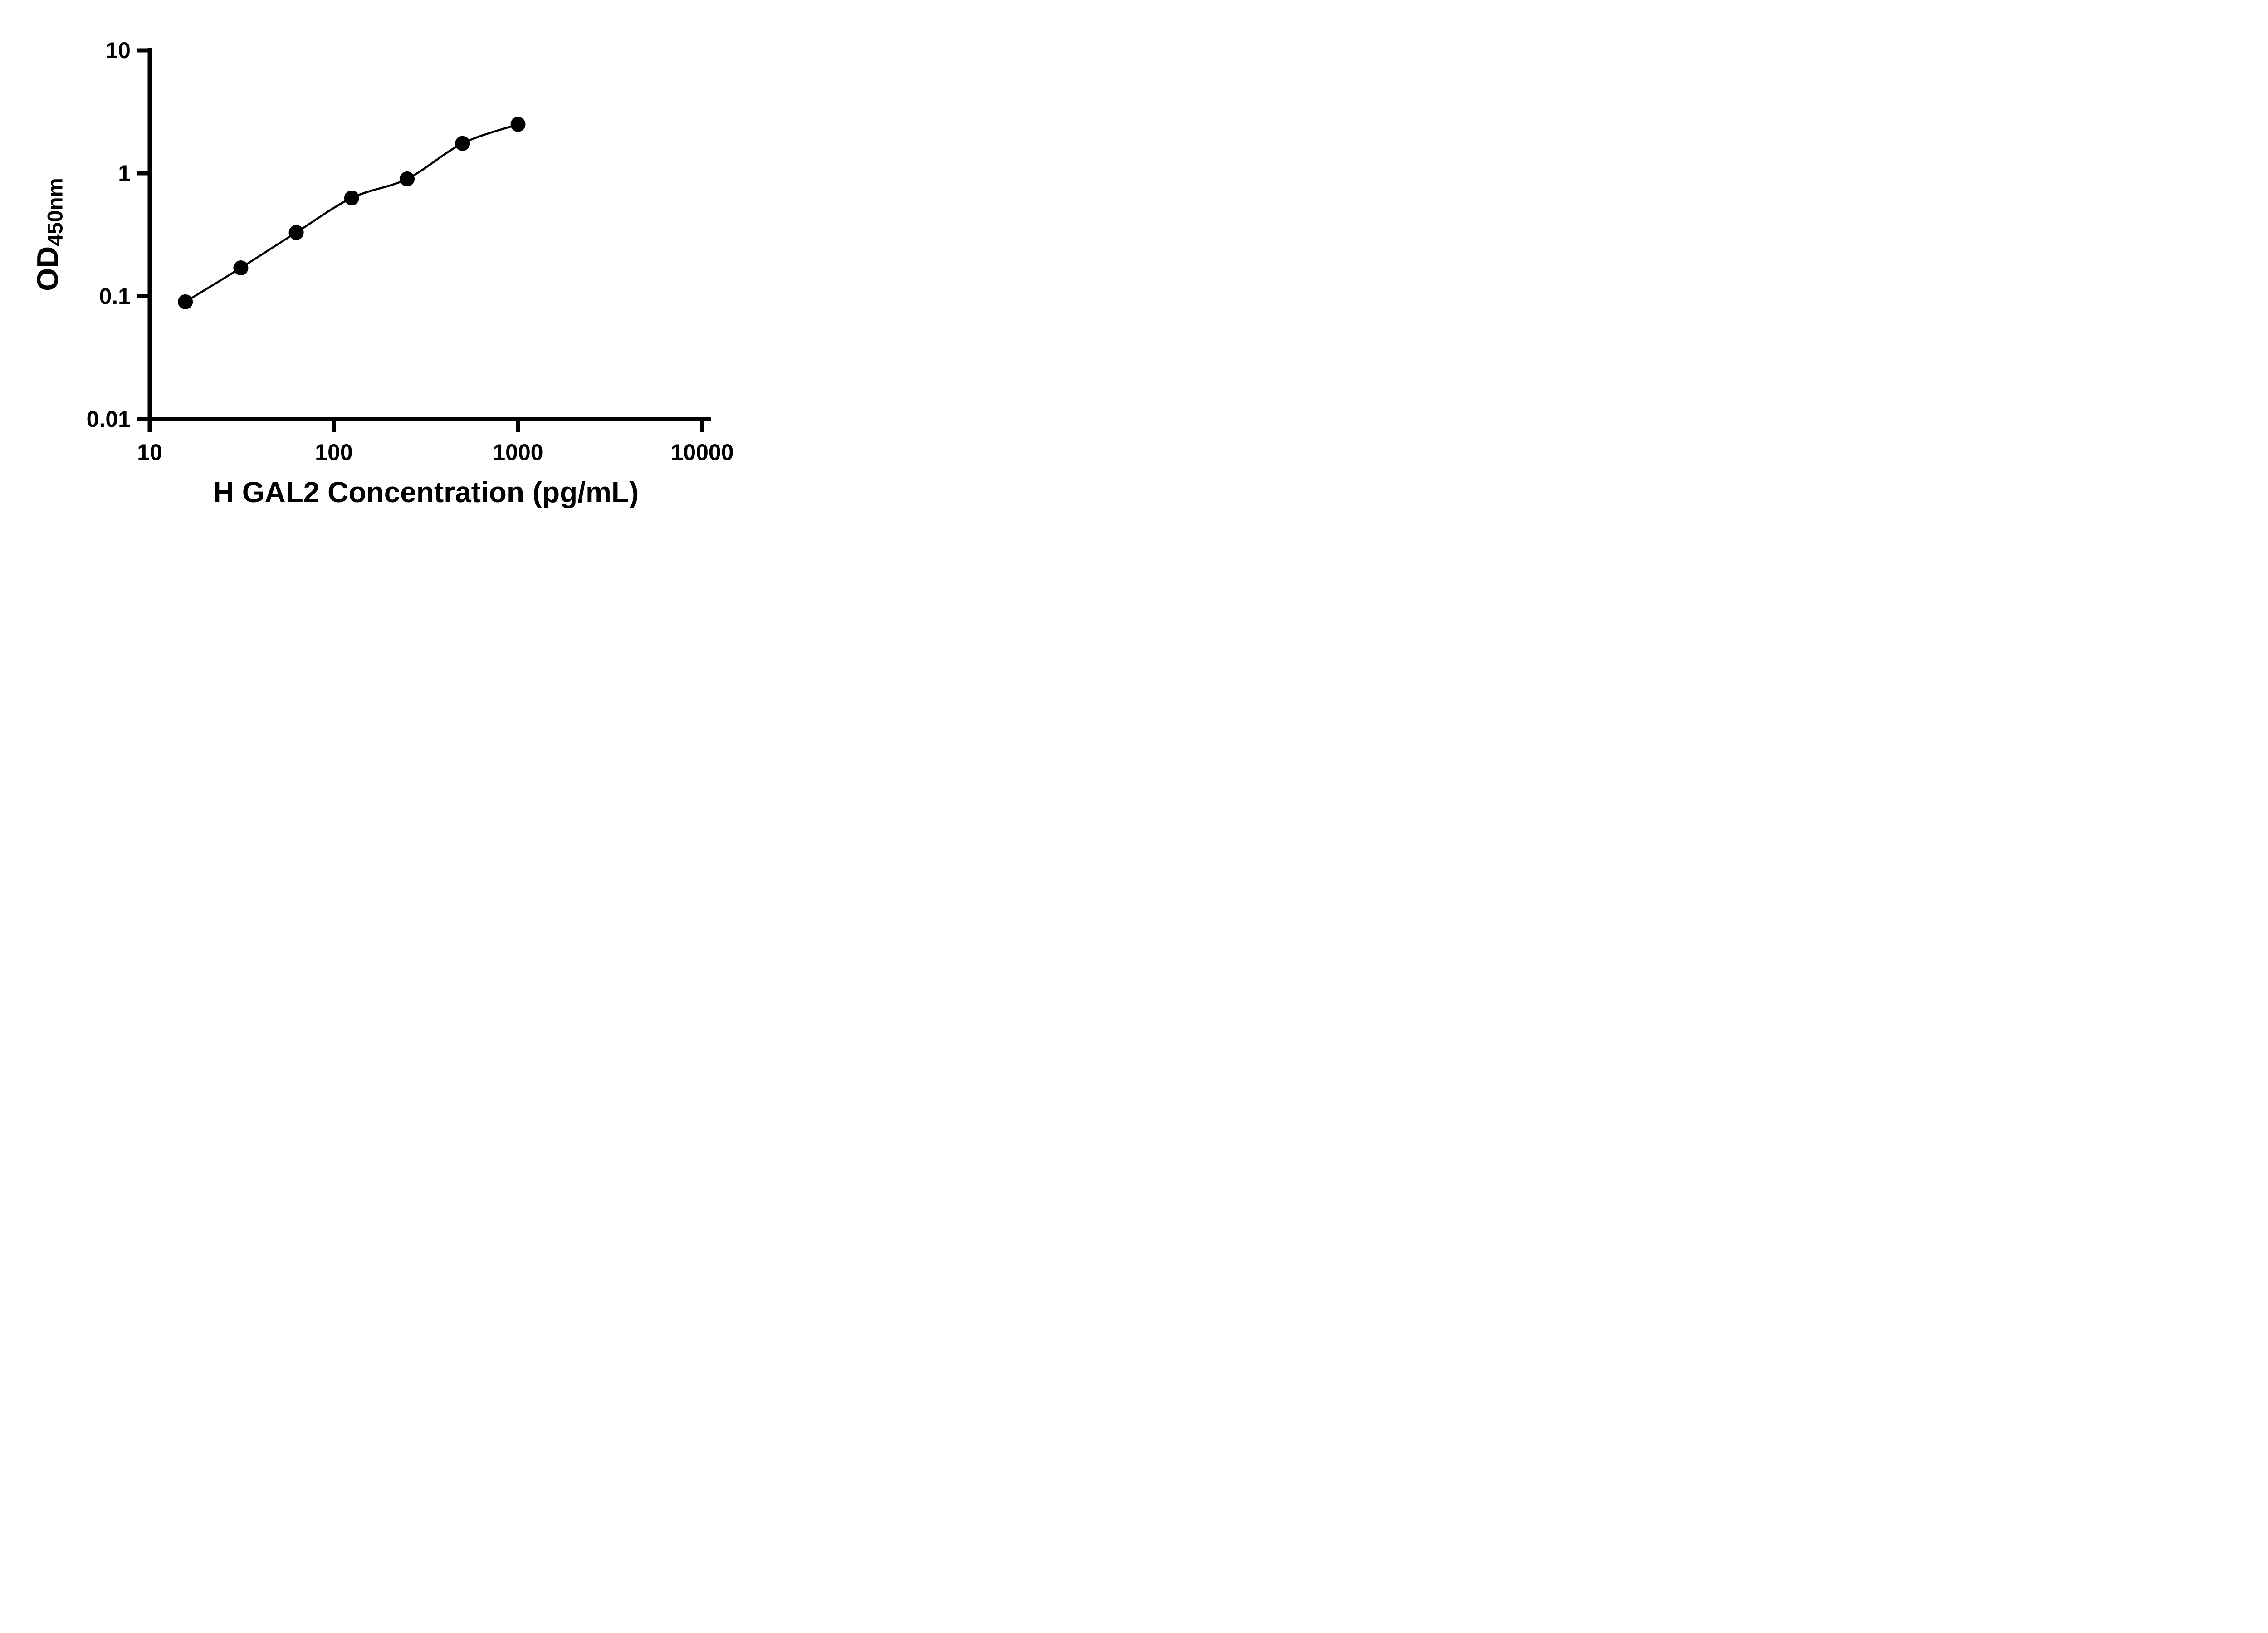 The image size is (2268, 1633). What do you see at coordinates (333, 452) in the screenshot?
I see `x-tick-label: 100` at bounding box center [333, 452].